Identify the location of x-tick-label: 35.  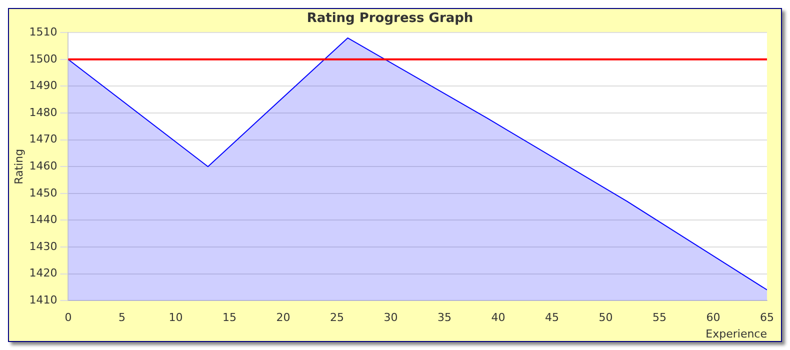
(444, 317).